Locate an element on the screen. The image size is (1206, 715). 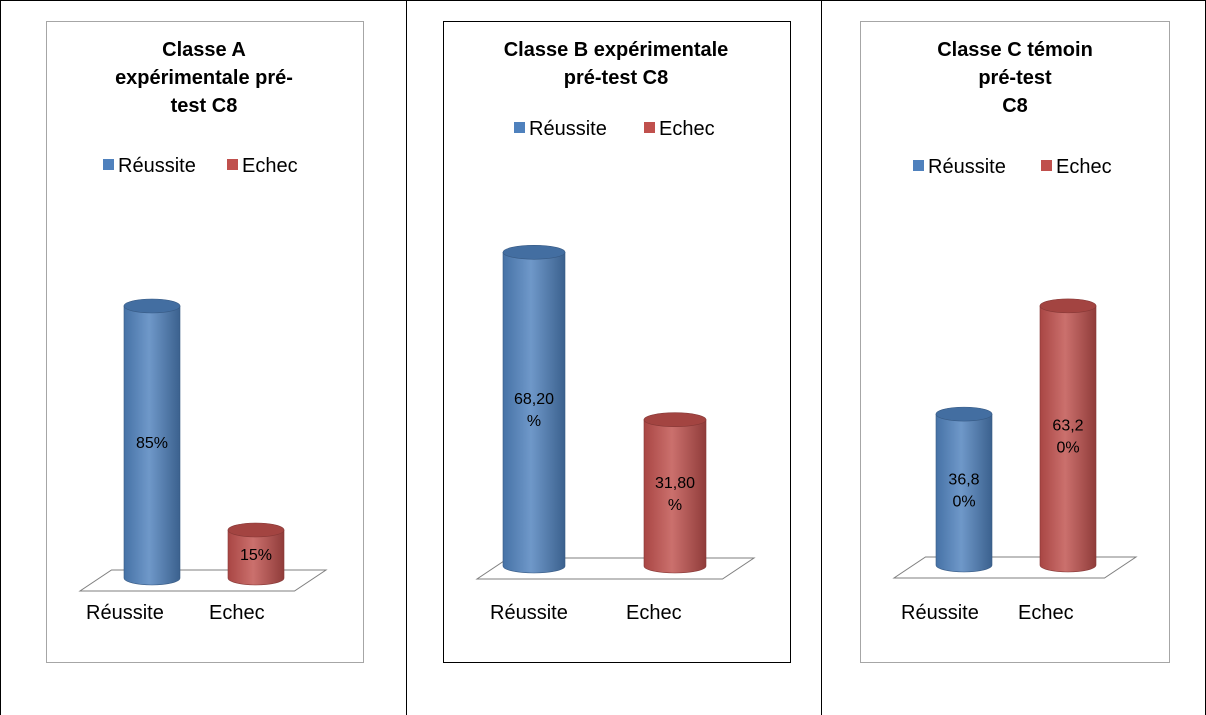
data-label: 68,20 is located at coordinates (534, 399).